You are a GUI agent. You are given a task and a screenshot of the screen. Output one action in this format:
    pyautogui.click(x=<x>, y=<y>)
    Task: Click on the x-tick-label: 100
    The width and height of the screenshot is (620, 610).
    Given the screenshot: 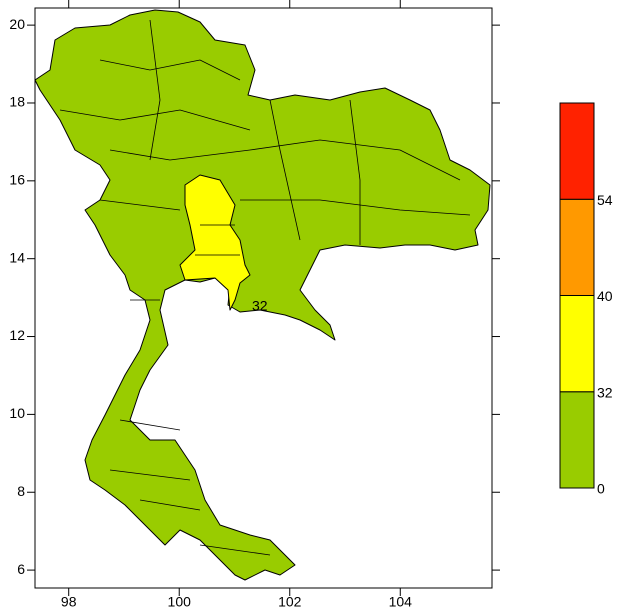 What is the action you would take?
    pyautogui.click(x=180, y=602)
    